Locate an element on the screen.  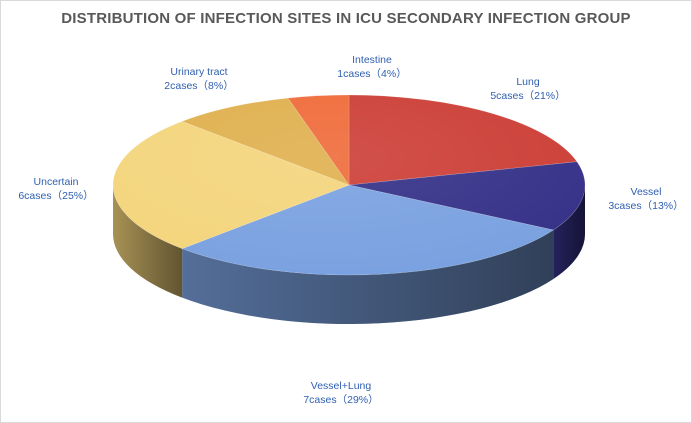
slice-label-value-vessel: 3cases（13%） is located at coordinates (645, 206).